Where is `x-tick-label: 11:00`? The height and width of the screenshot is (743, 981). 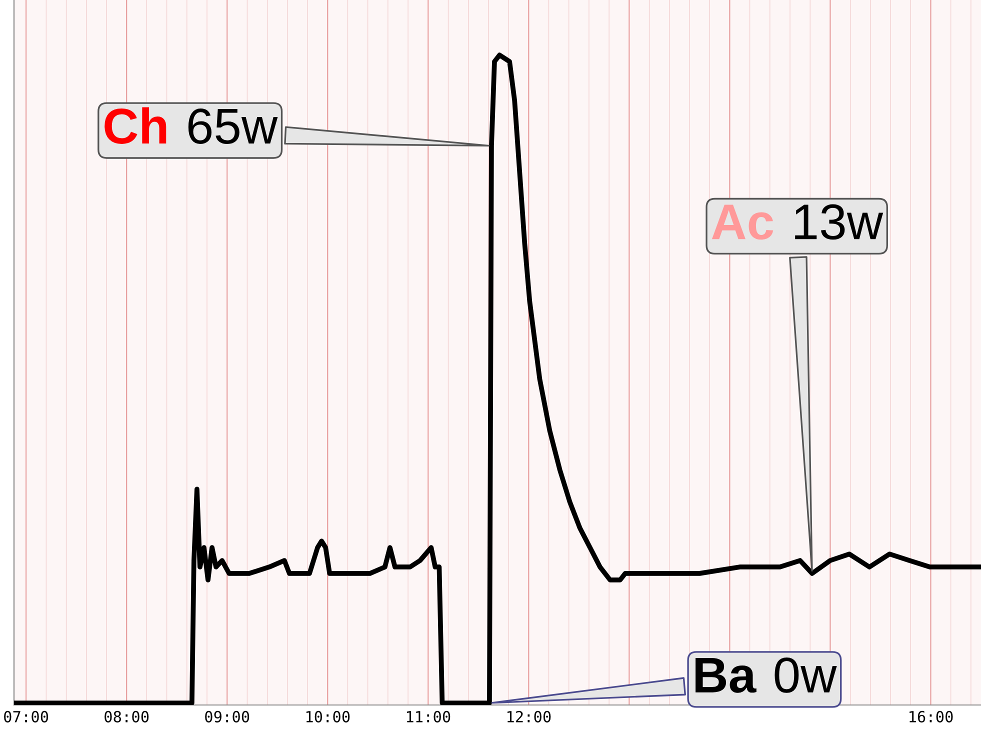 x-tick-label: 11:00 is located at coordinates (428, 716).